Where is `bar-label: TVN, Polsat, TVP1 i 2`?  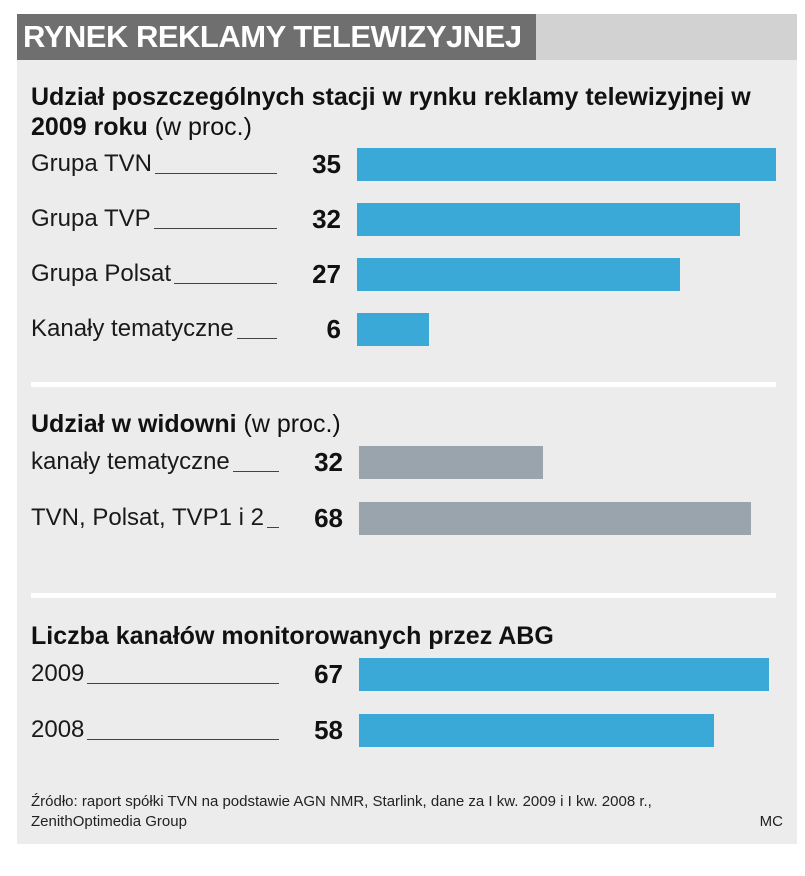 bar-label: TVN, Polsat, TVP1 i 2 is located at coordinates (147, 517).